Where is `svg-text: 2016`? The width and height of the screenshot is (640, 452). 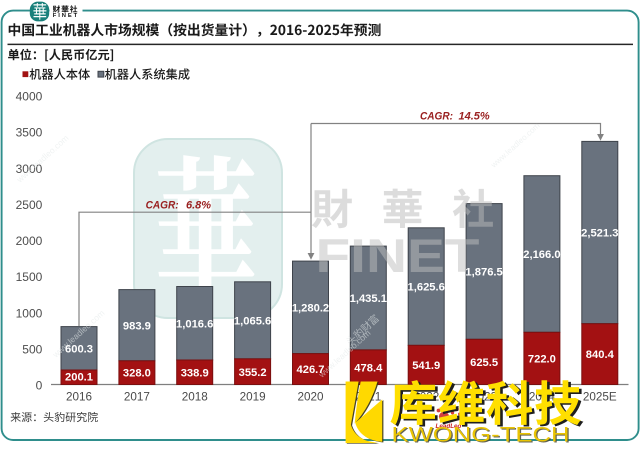
svg-text: 2016 is located at coordinates (79, 396).